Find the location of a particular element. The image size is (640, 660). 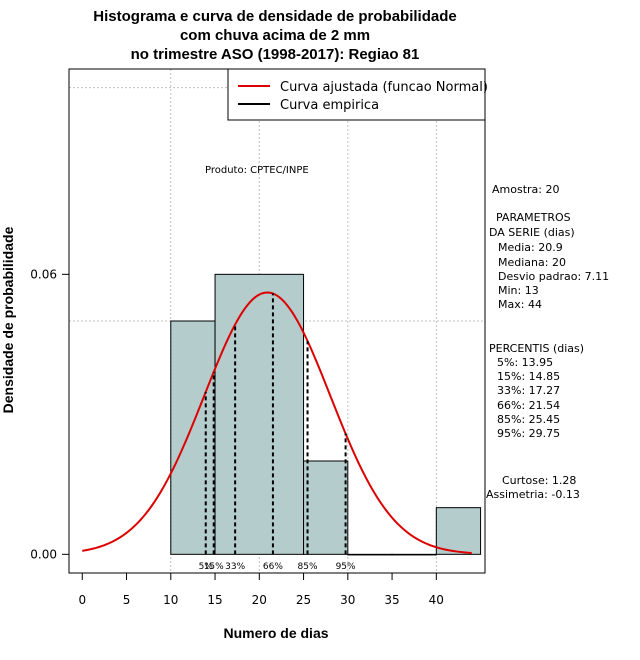

percentil-33: 33%: 17.27 is located at coordinates (528, 390).